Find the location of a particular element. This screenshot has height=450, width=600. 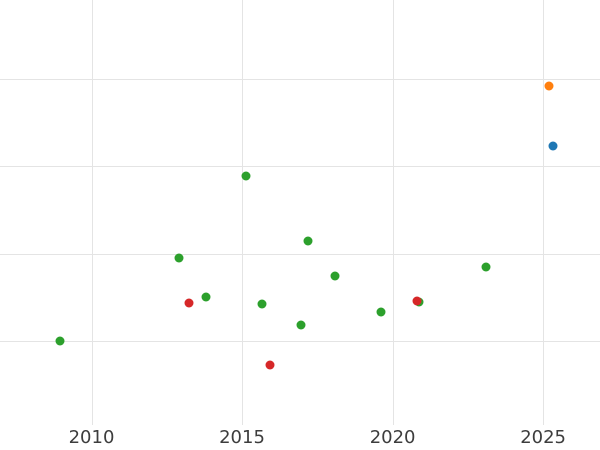

data-point-orange is located at coordinates (549, 86).